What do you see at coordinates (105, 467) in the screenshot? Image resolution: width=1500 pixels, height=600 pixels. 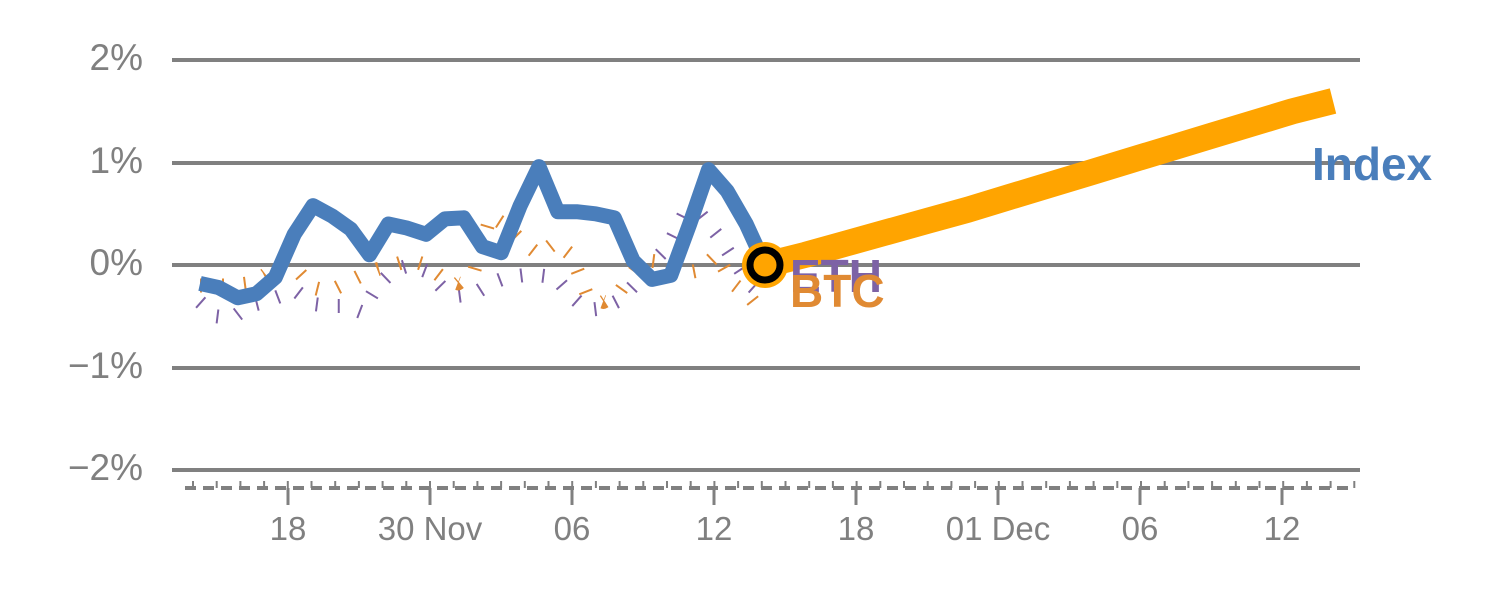 I see `y-tick-label: −2%` at bounding box center [105, 467].